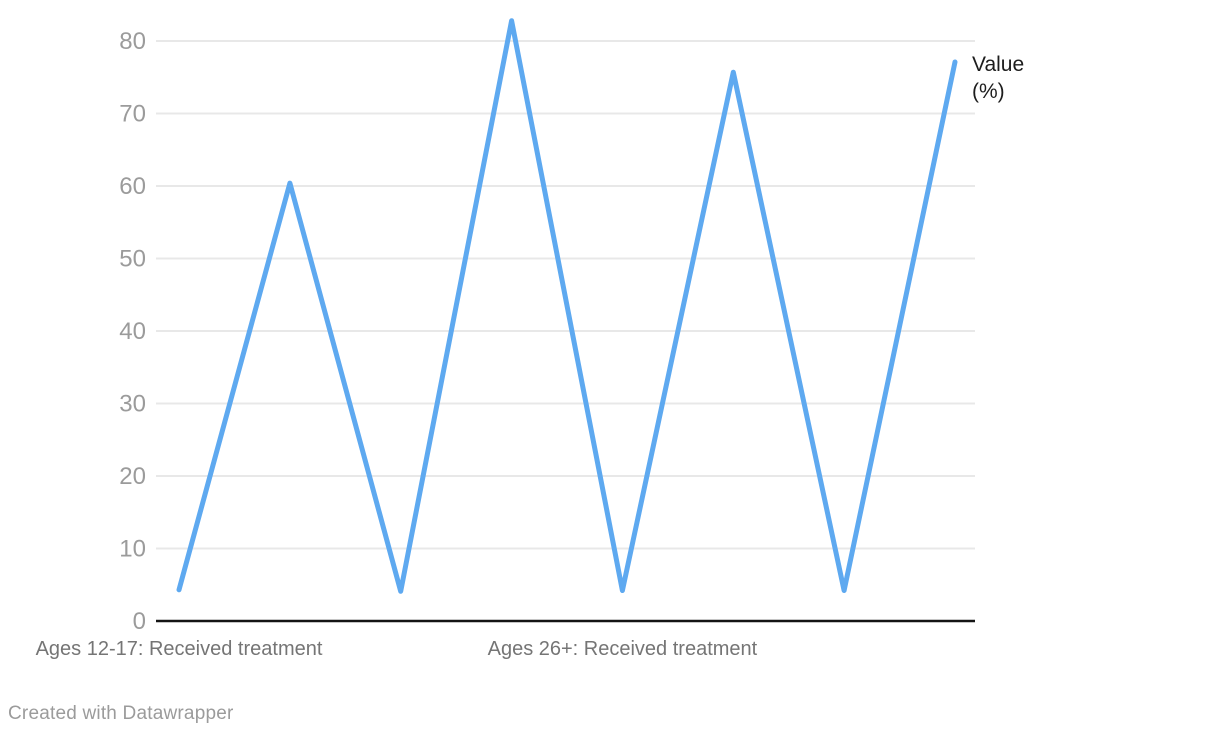  I want to click on y-tick-label: 70, so click(132, 114).